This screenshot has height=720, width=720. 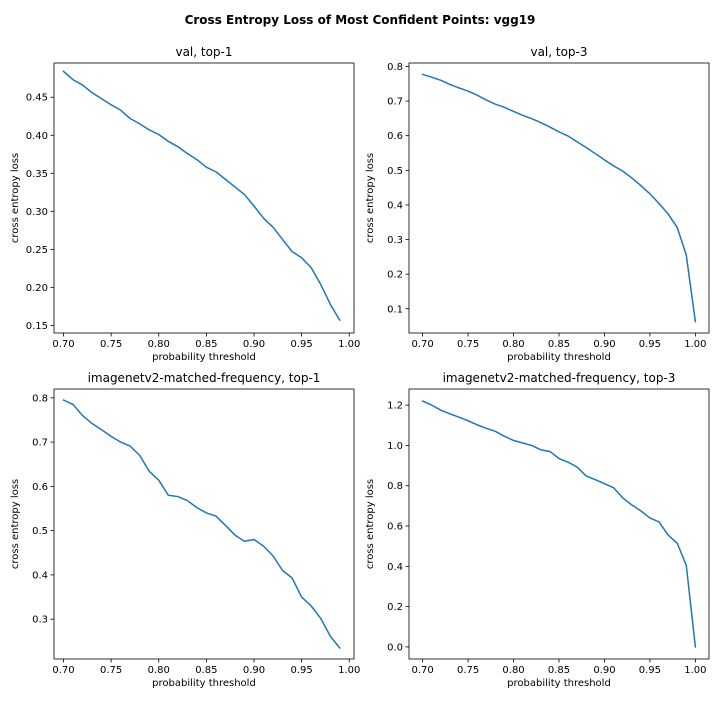 I want to click on y-tick-label: 0.45, so click(x=37, y=98).